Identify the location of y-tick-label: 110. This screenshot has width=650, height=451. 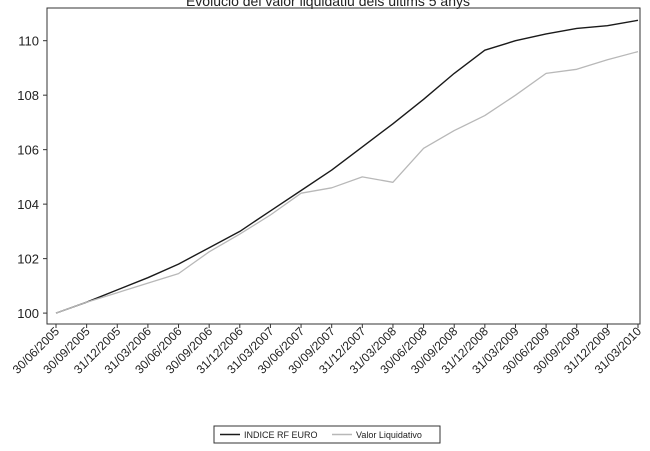
(28, 41).